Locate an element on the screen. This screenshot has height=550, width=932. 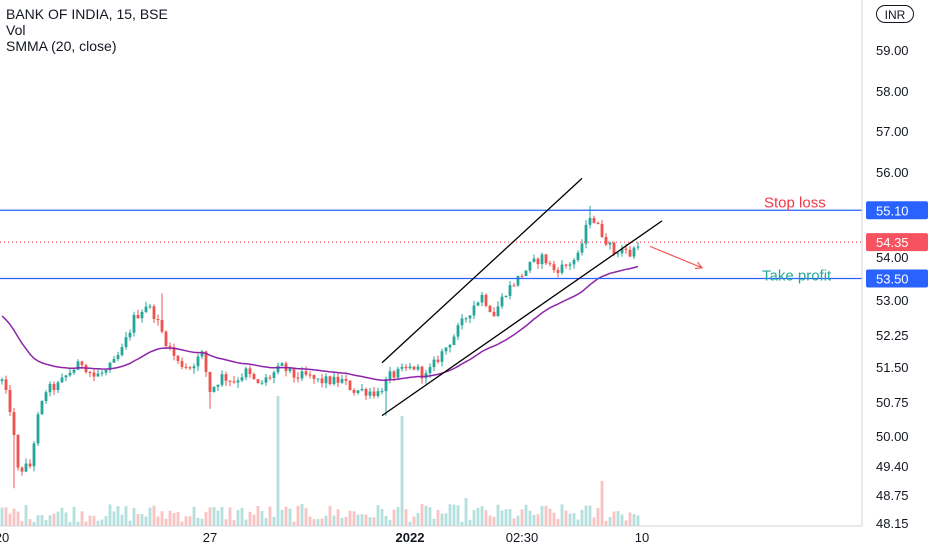
time-axis: 20 27 2022 02:30 10 is located at coordinates (431, 535).